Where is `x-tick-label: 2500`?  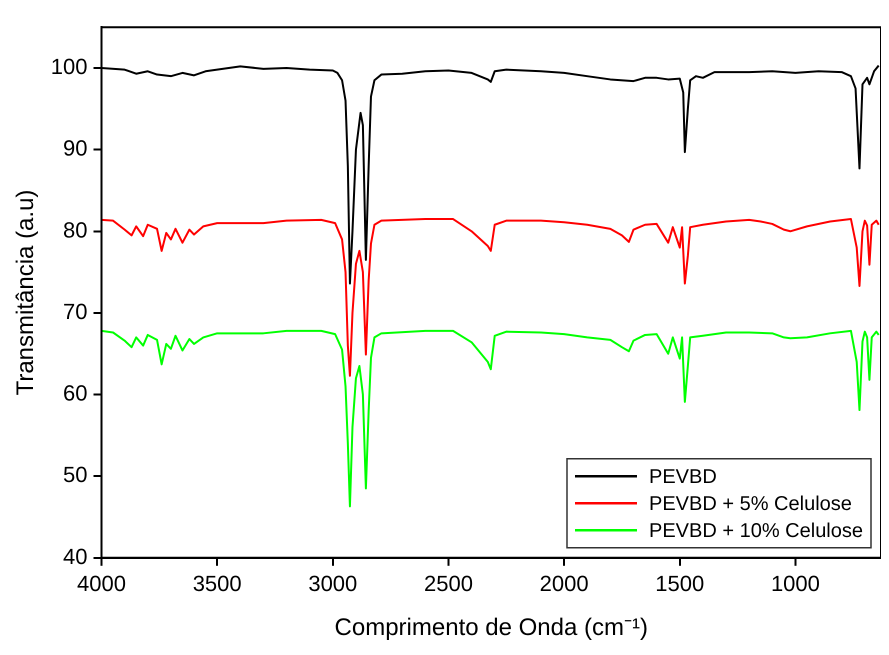
x-tick-label: 2500 is located at coordinates (448, 583).